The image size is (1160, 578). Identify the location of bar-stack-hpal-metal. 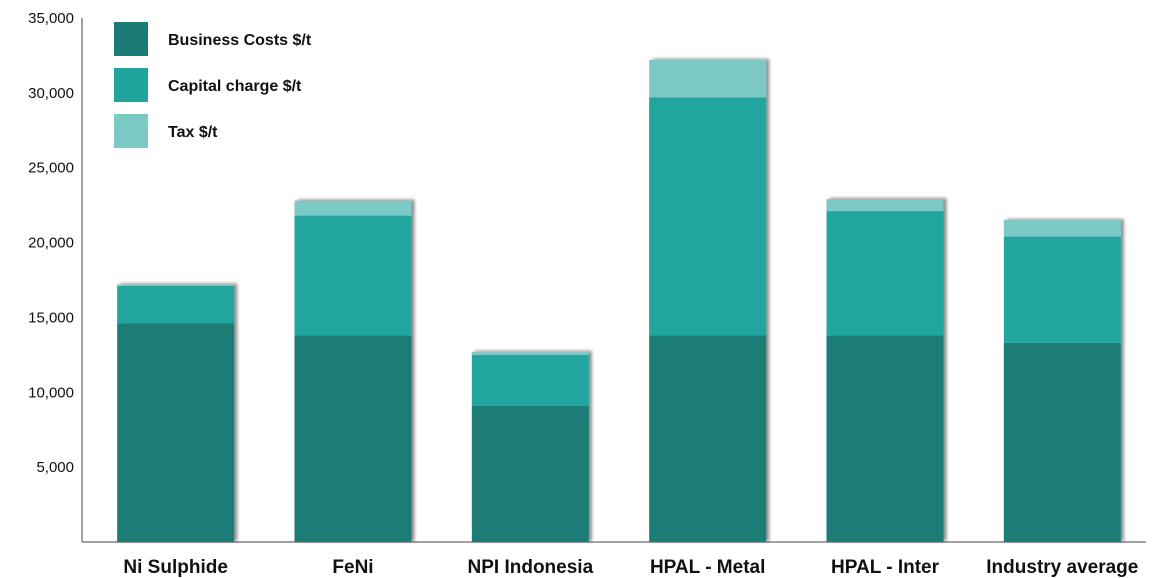
(708, 300).